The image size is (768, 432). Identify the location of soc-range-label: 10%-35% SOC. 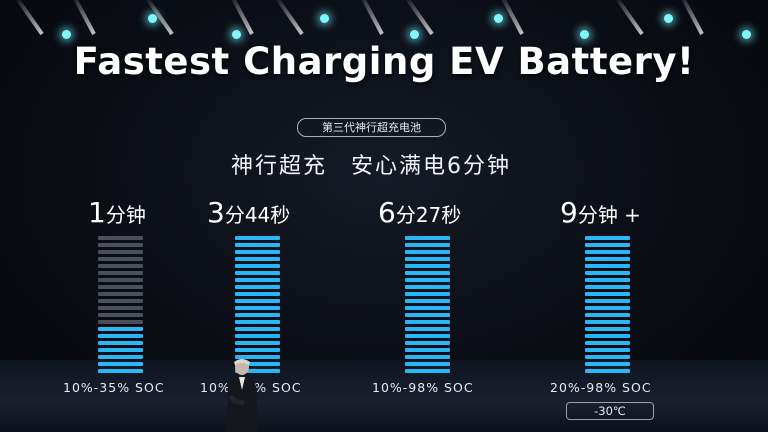
(114, 387).